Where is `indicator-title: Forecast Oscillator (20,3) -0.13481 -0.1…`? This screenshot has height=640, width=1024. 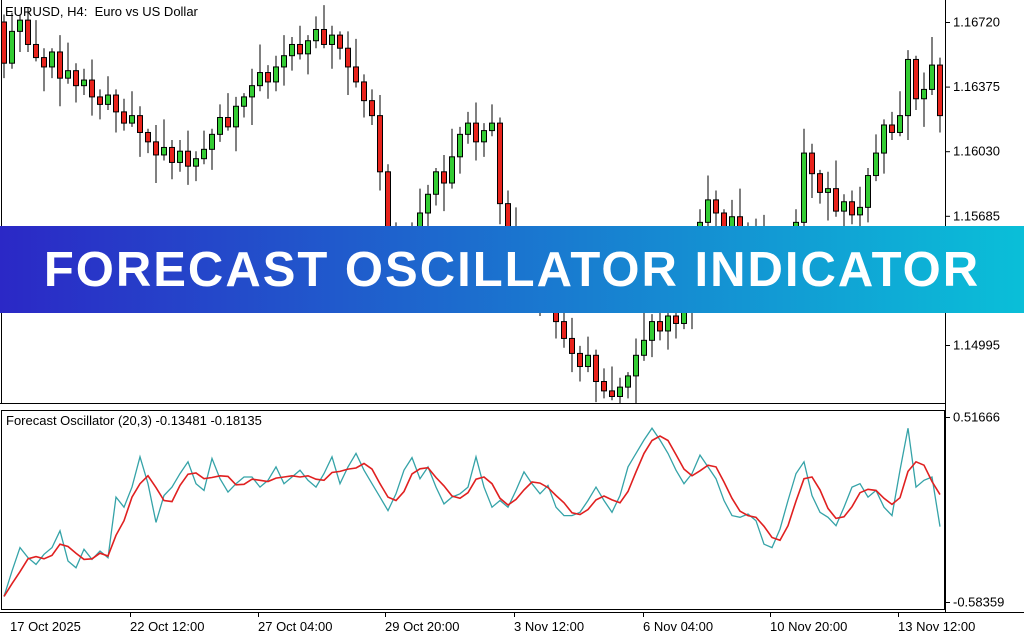
indicator-title: Forecast Oscillator (20,3) -0.13481 -0.1… is located at coordinates (134, 420).